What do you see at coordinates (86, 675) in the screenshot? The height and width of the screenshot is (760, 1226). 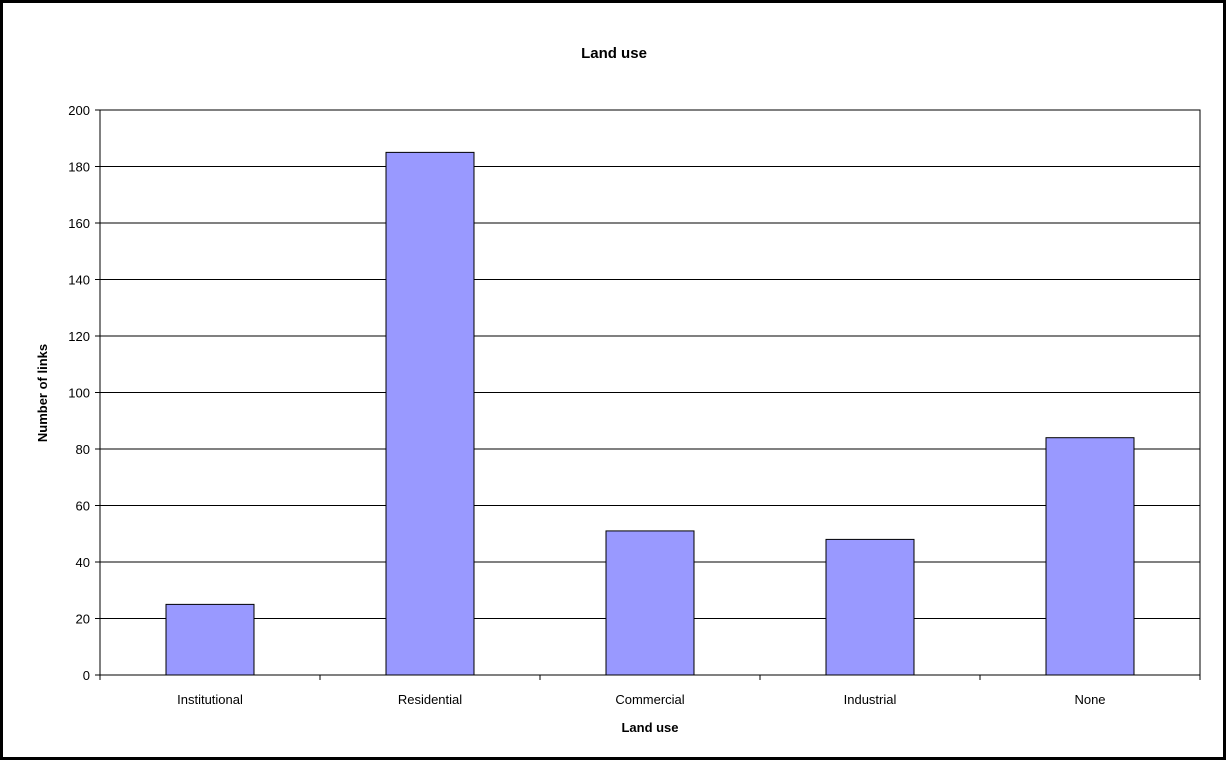 I see `y-tick-label: 0` at bounding box center [86, 675].